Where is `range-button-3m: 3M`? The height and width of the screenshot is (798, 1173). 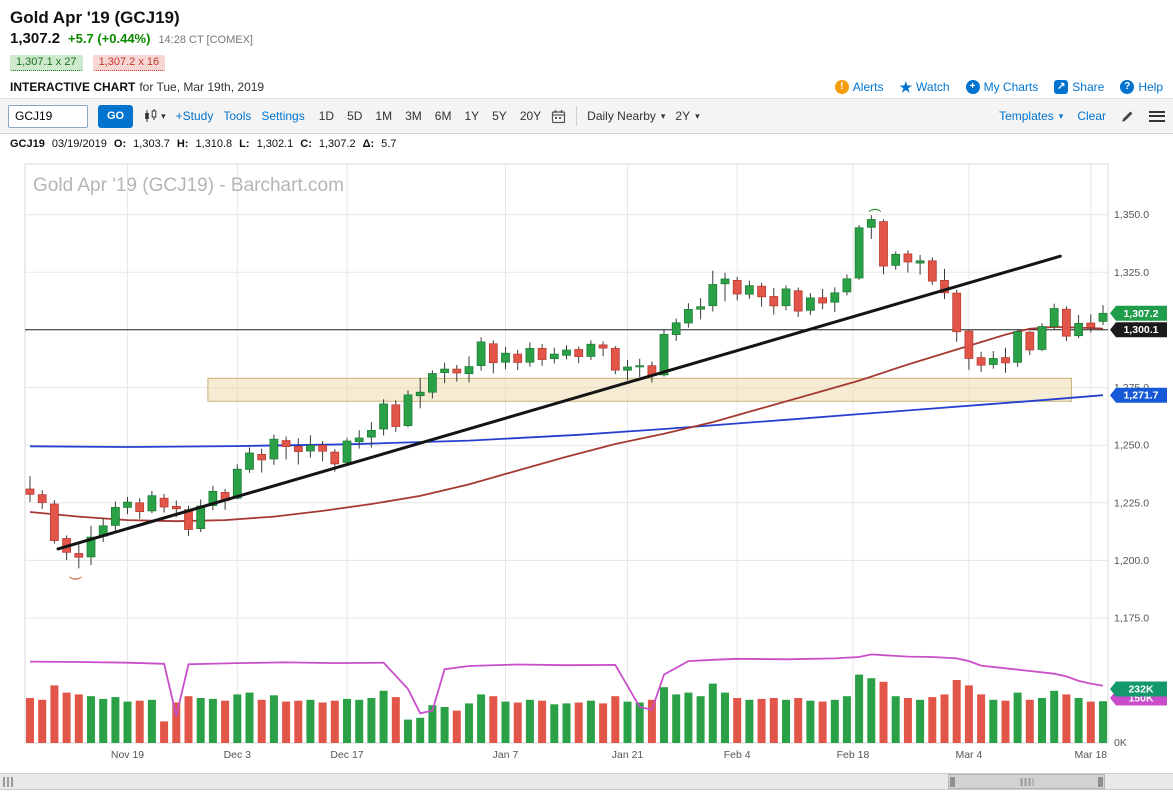
range-button-3m: 3M is located at coordinates (413, 116).